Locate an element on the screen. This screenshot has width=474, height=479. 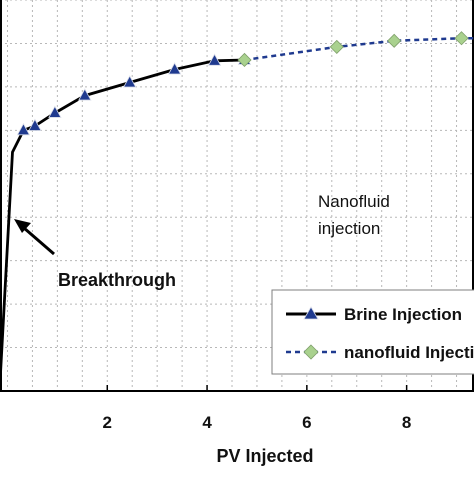
x-tick-label: 6 is located at coordinates (306, 422).